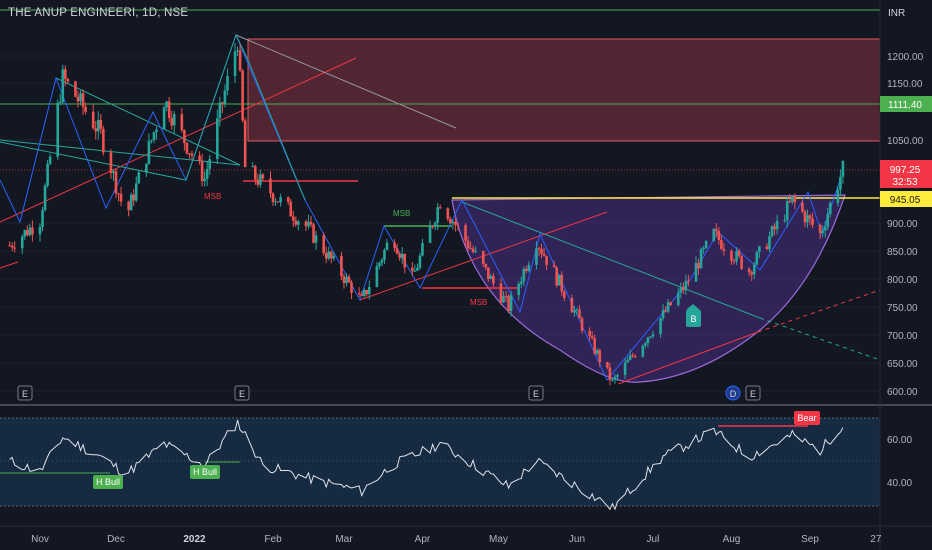 Image resolution: width=932 pixels, height=550 pixels. I want to click on price-label-1111: 1111.40, so click(906, 104).